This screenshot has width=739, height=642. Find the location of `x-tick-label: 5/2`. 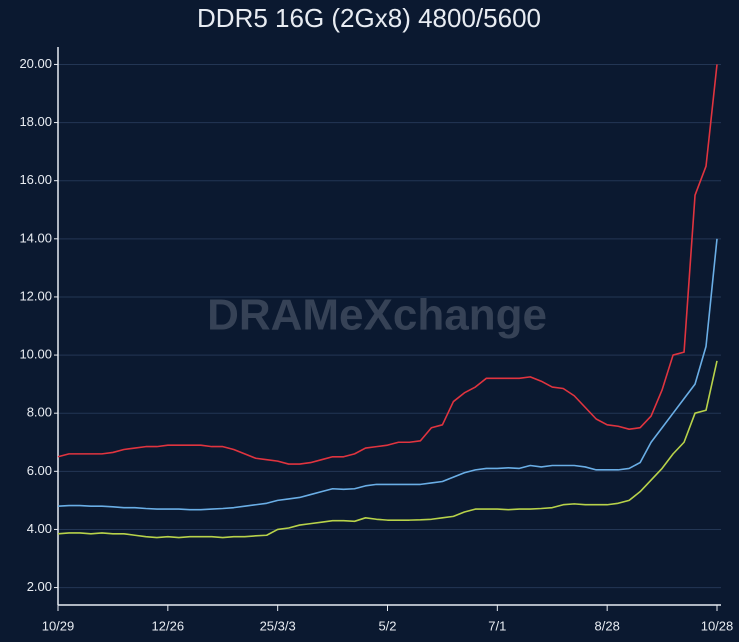

x-tick-label: 5/2 is located at coordinates (387, 625).